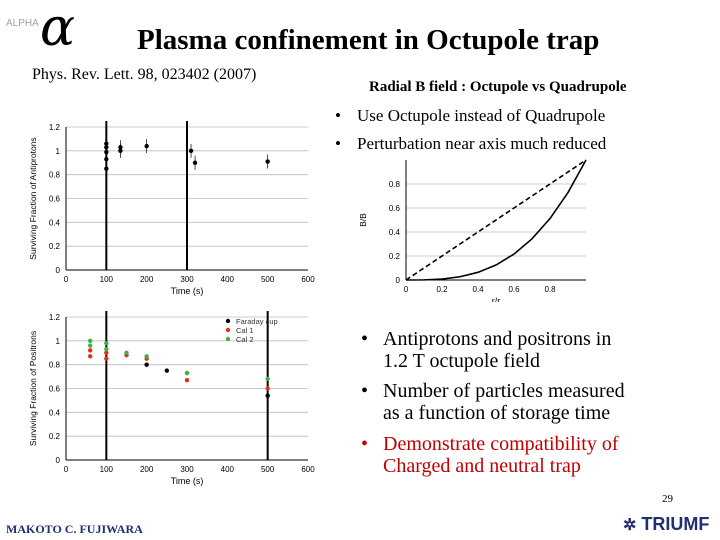  What do you see at coordinates (33, 198) in the screenshot?
I see `y-axis-label: Surviving Fraction of Antiprotons` at bounding box center [33, 198].